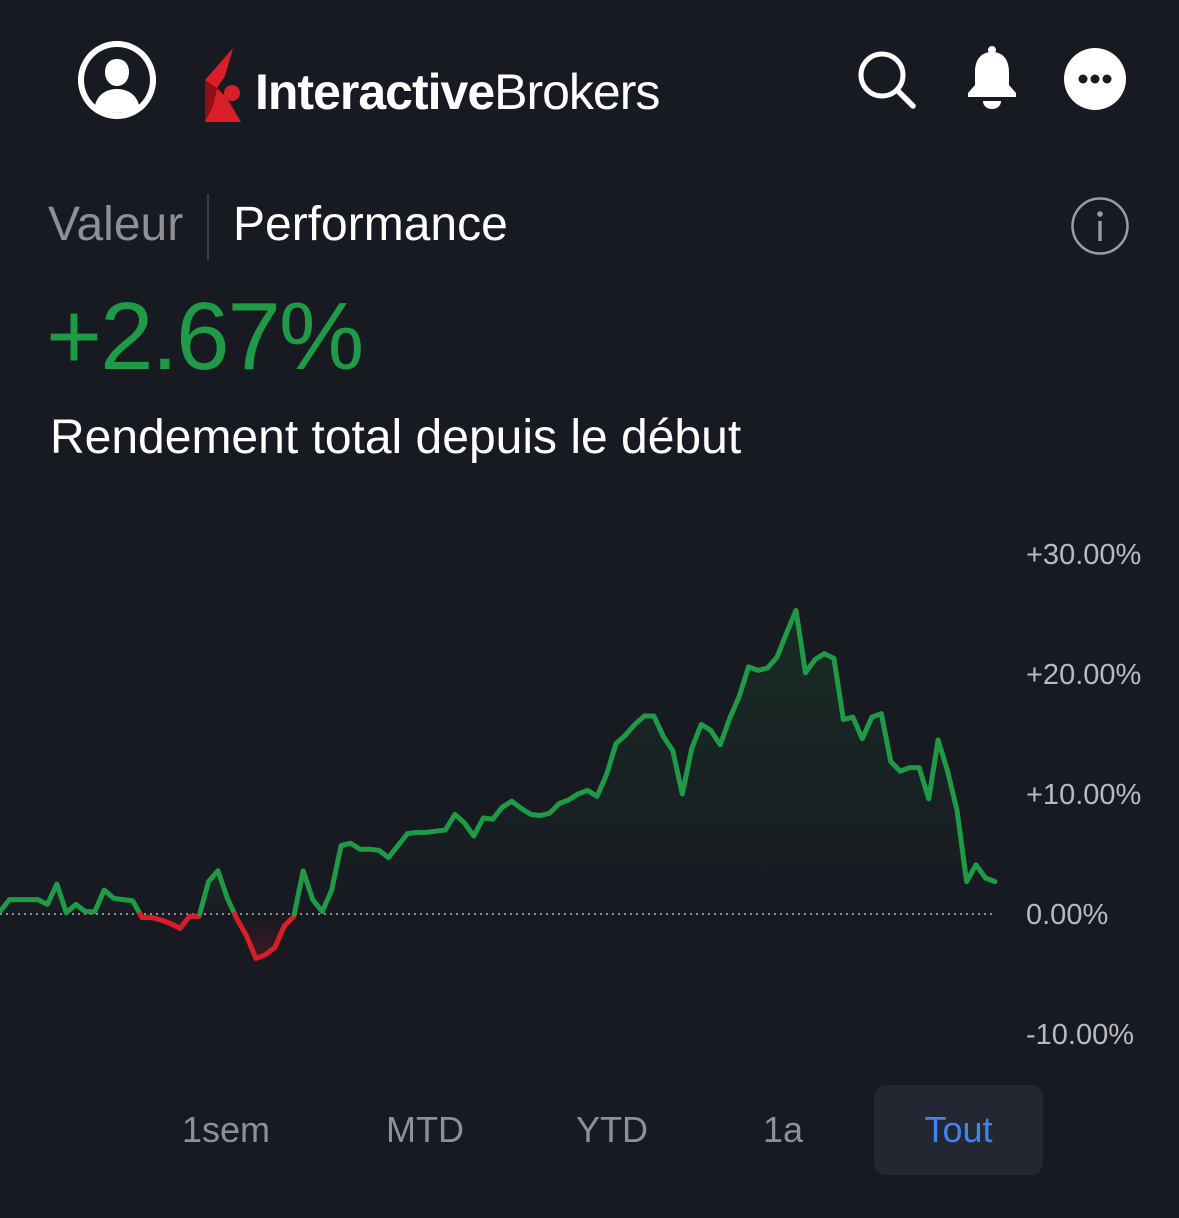 Image resolution: width=1179 pixels, height=1218 pixels. I want to click on y-tick-label: +20.00%, so click(1083, 675).